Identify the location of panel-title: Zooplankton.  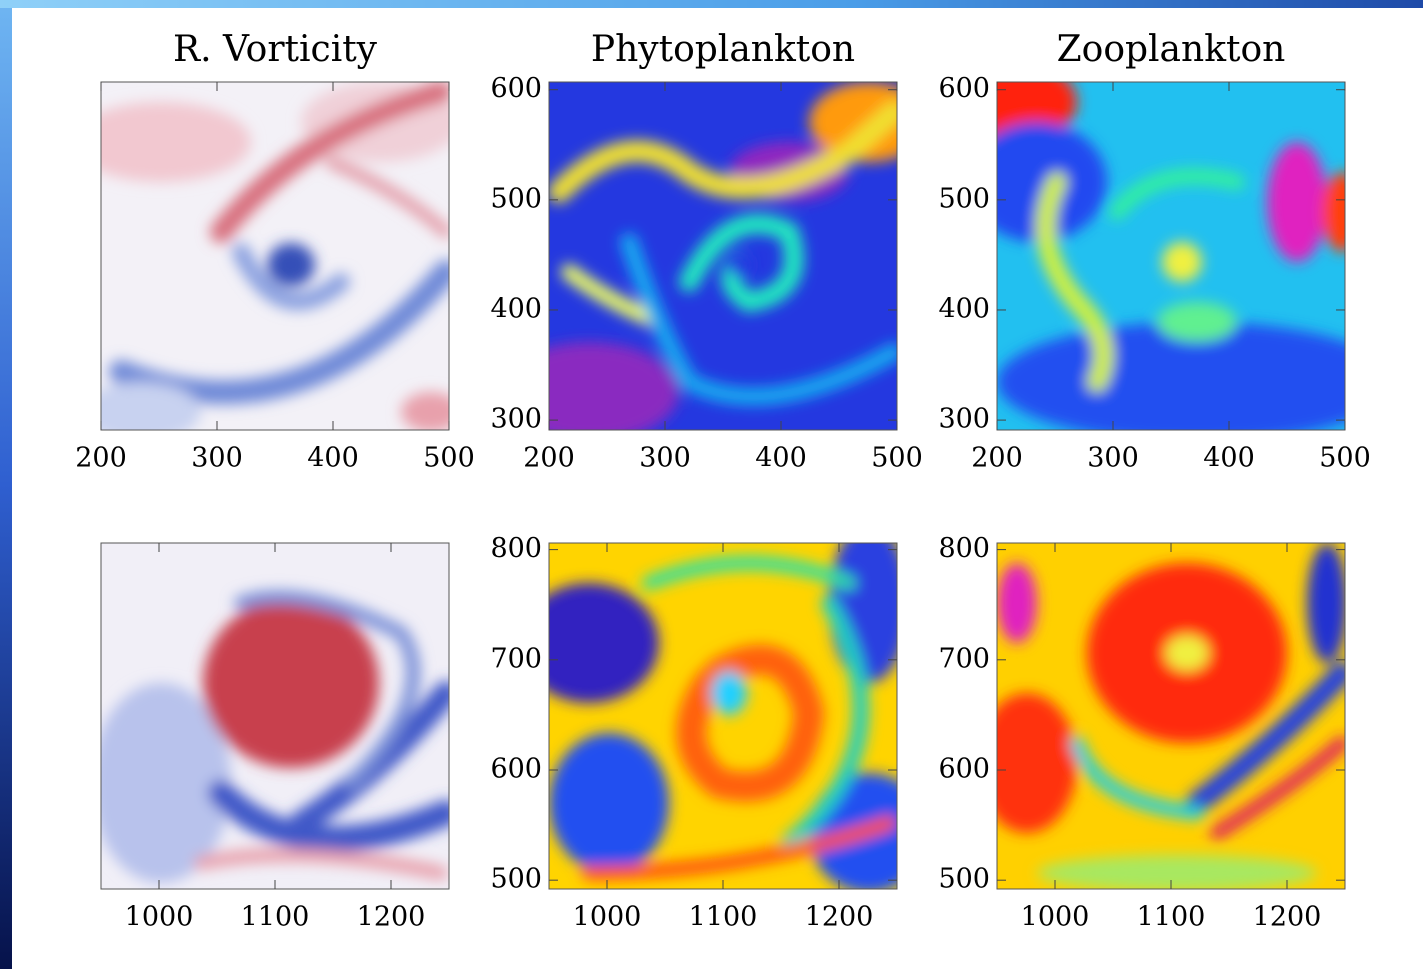
(1171, 49).